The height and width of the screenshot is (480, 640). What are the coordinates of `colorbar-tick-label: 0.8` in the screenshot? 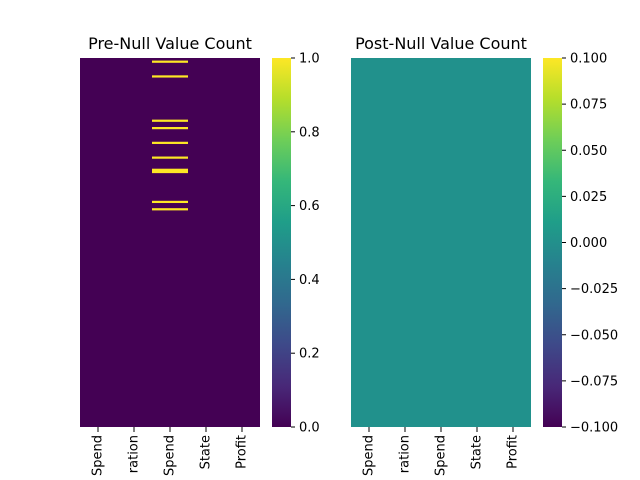 It's located at (309, 132).